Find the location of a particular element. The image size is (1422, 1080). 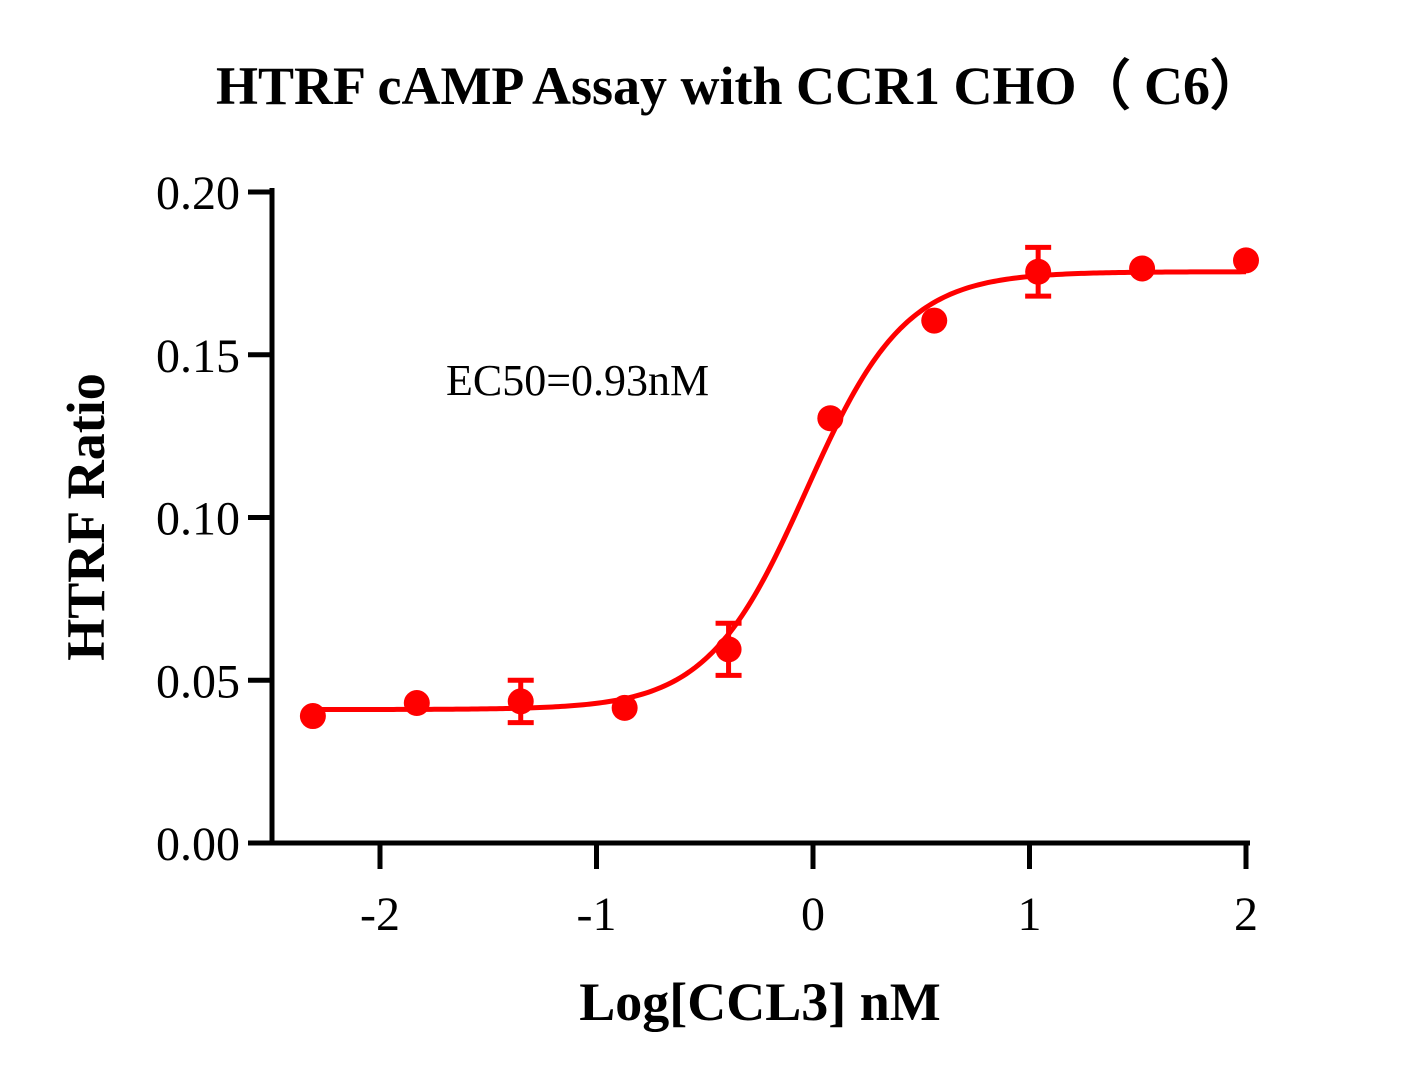

x-tick-label: -1 is located at coordinates (597, 914).